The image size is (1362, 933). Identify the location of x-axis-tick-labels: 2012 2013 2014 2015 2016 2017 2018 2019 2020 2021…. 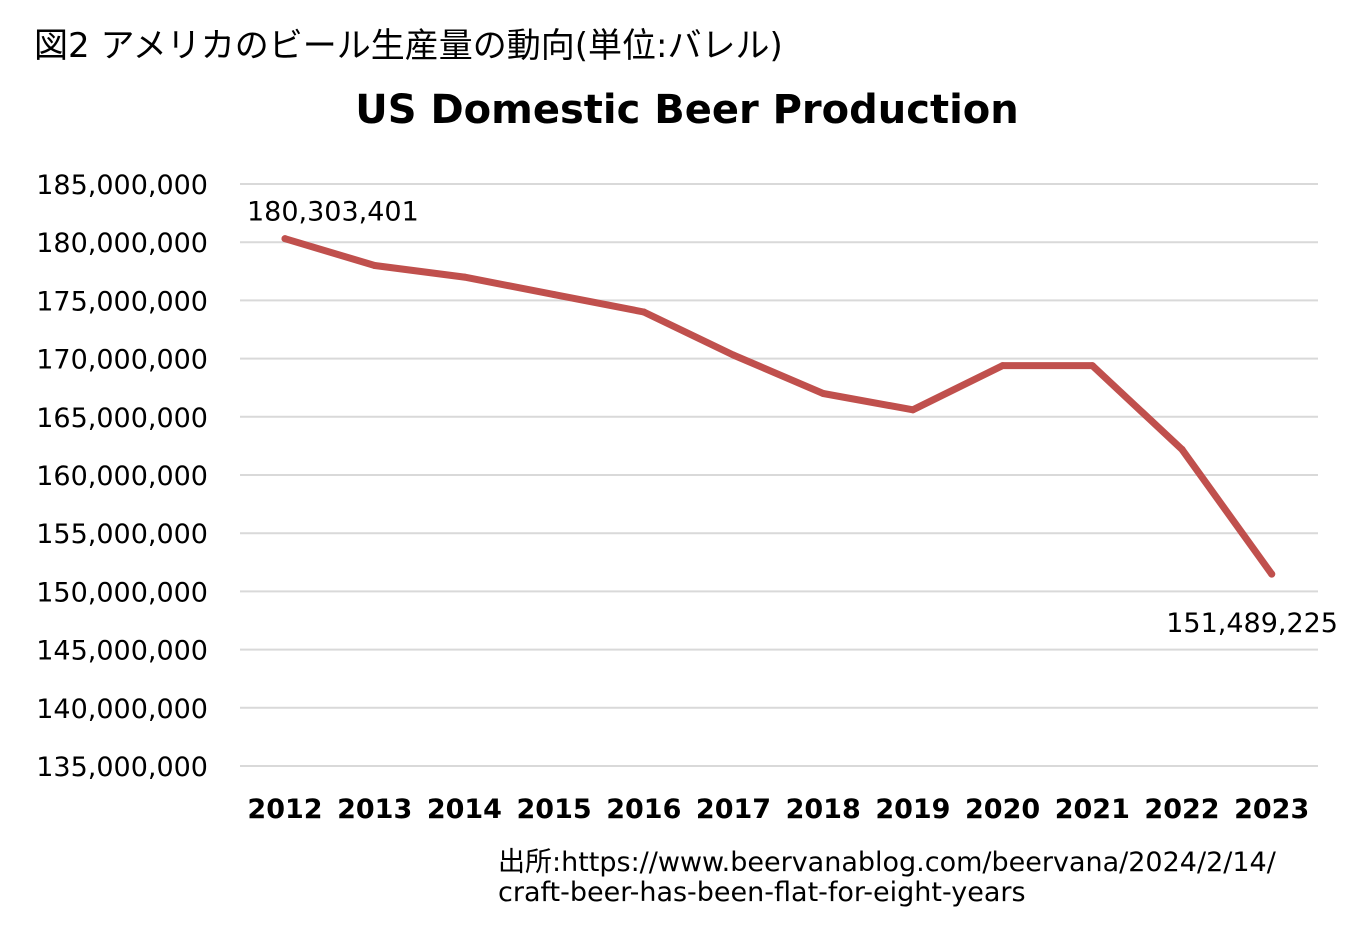
(778, 809).